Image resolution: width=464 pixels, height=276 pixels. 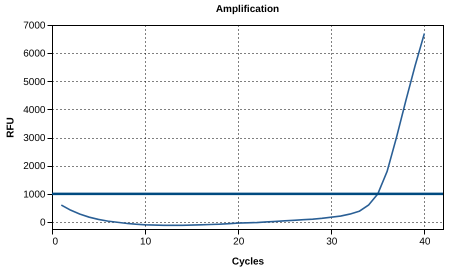 I want to click on x-tick-label: 10, so click(x=146, y=242).